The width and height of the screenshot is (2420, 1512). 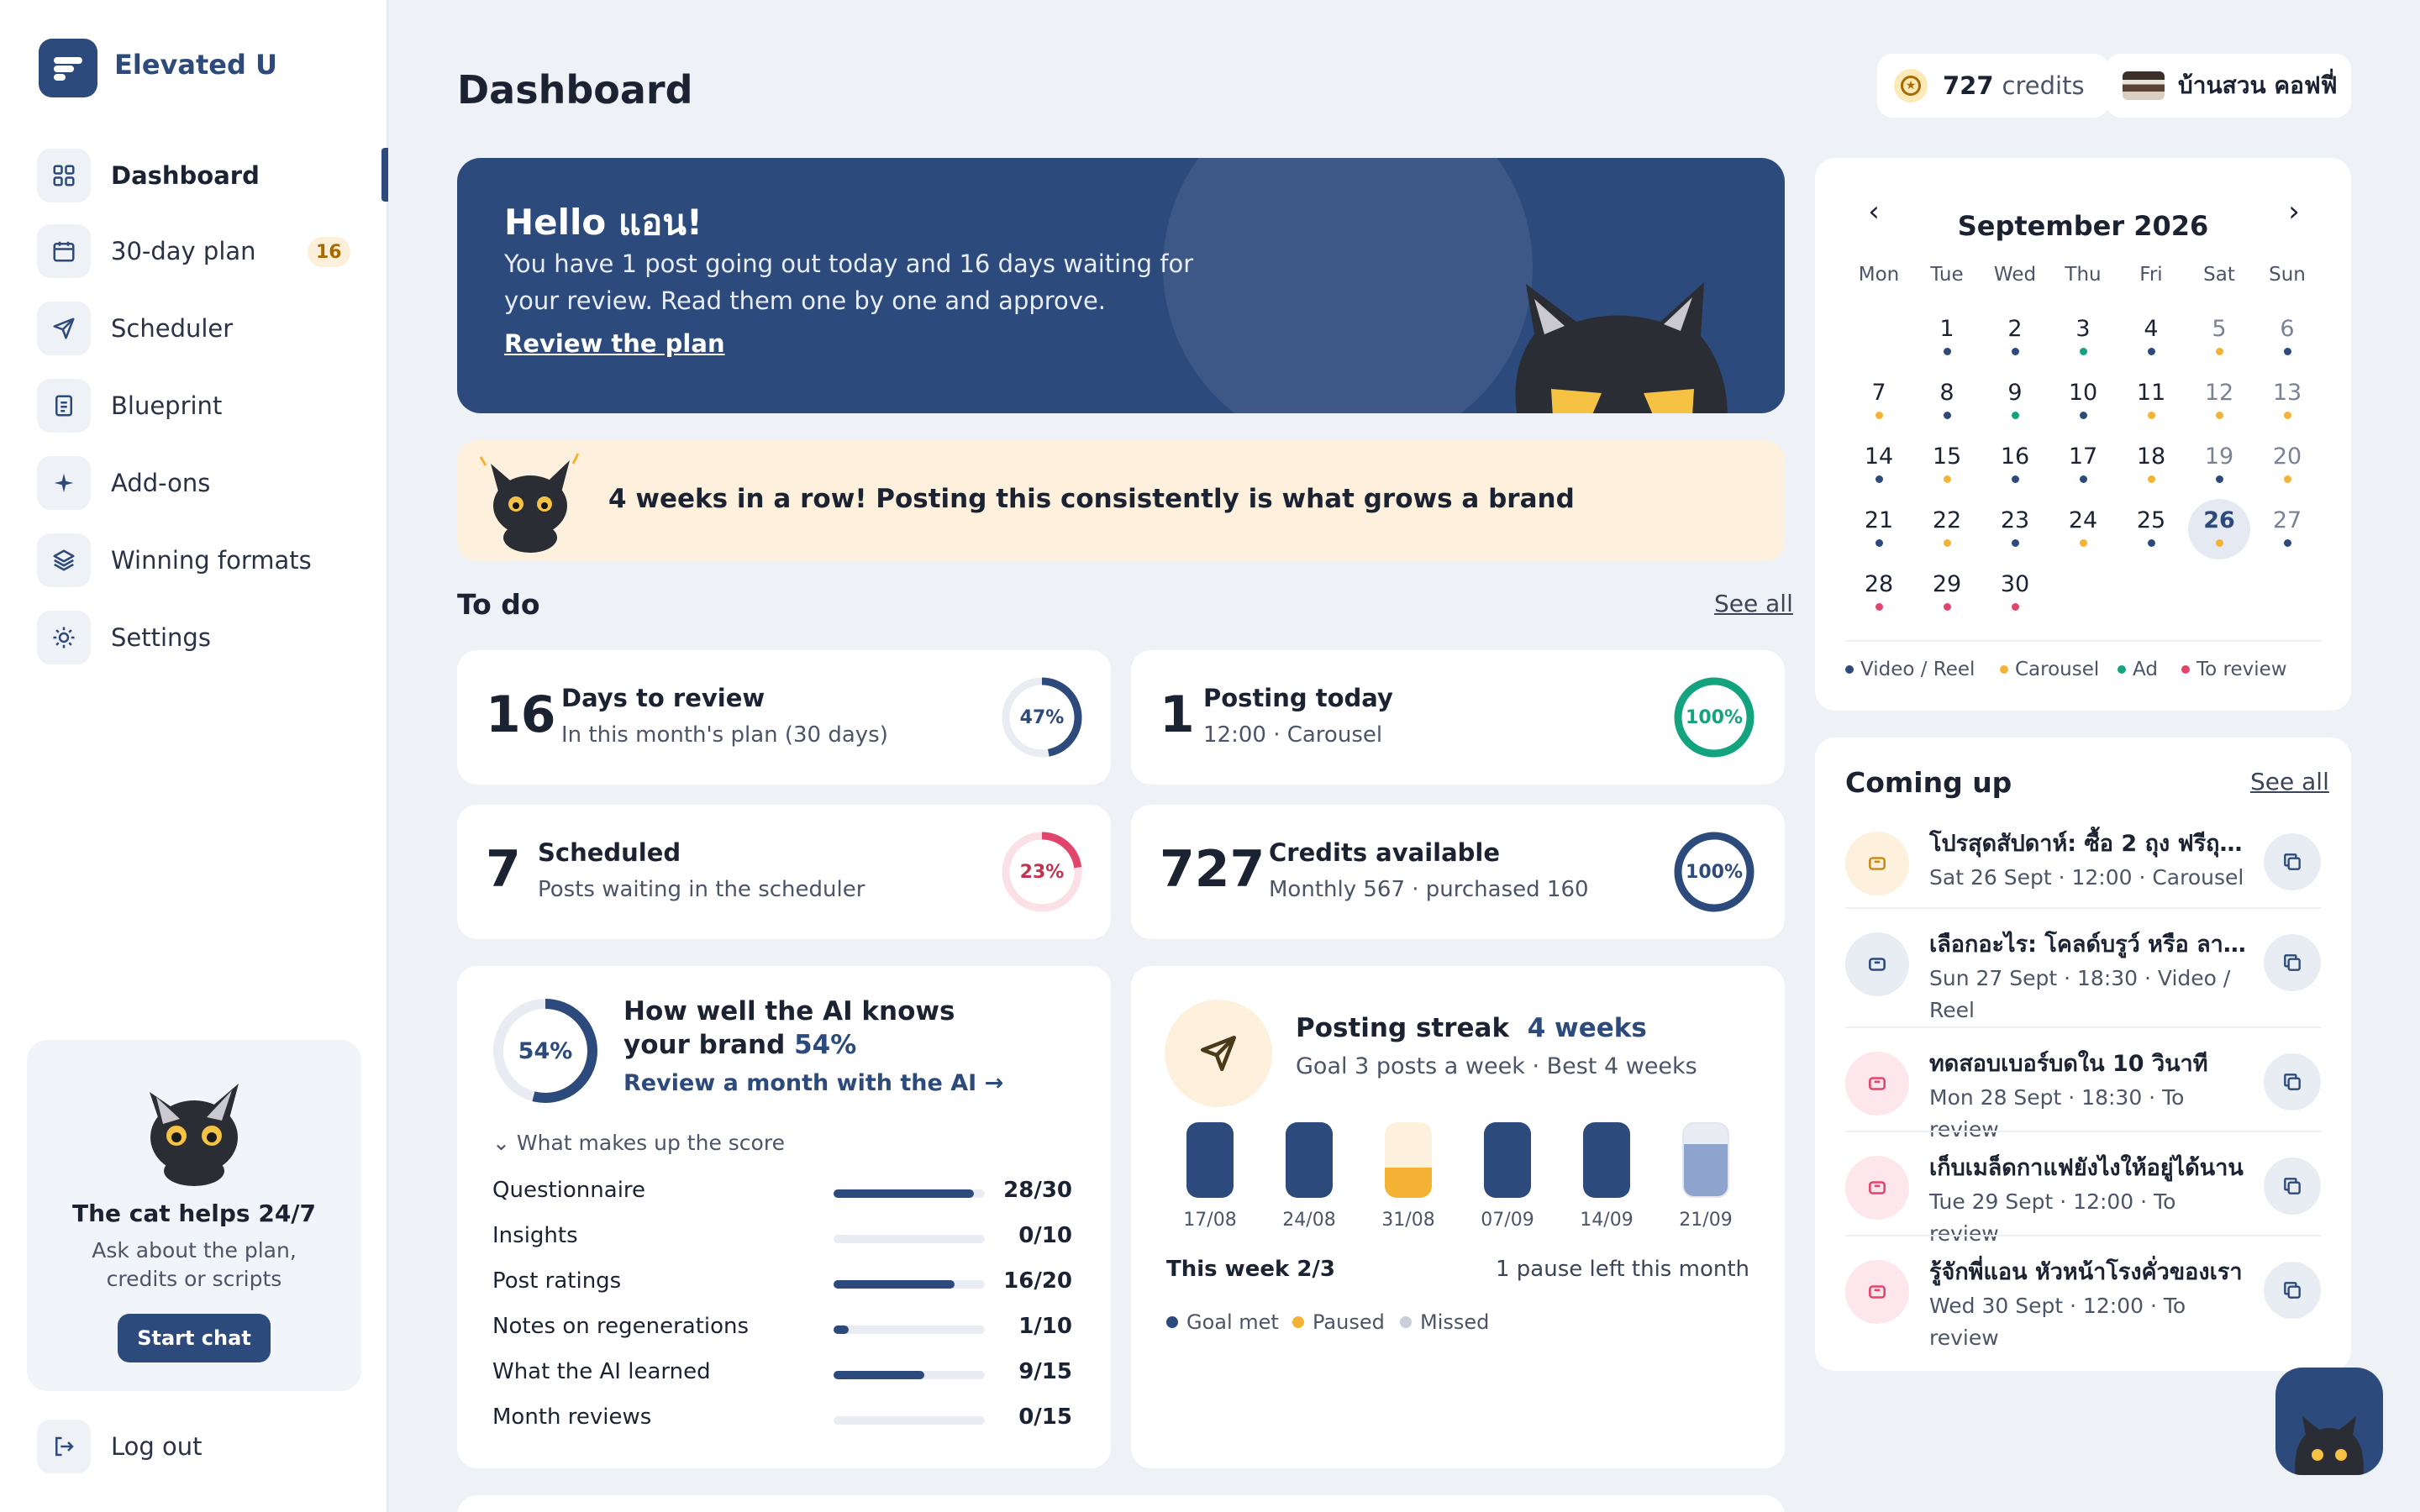 What do you see at coordinates (2329, 1445) in the screenshot?
I see `cat-face-icon` at bounding box center [2329, 1445].